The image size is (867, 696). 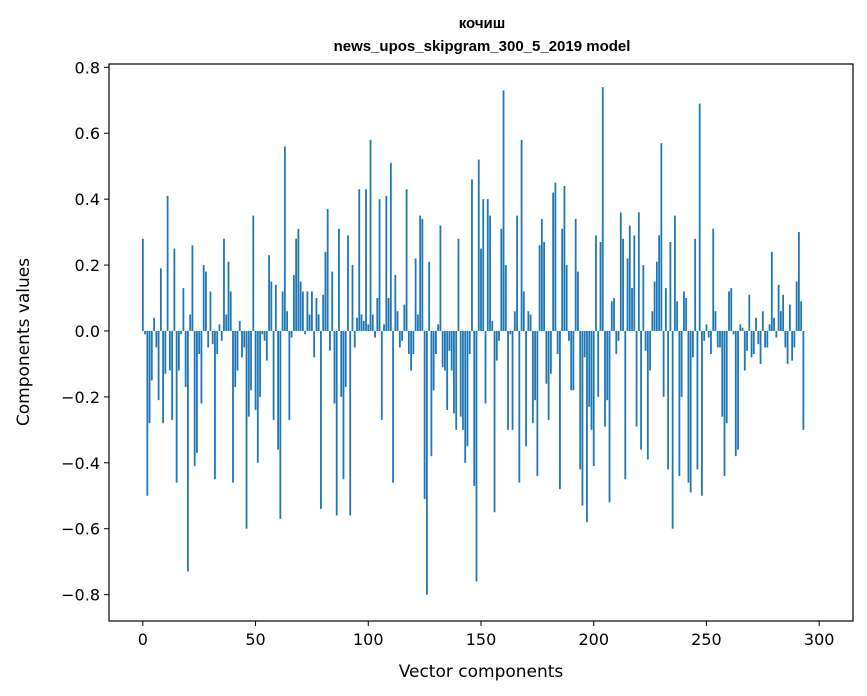 What do you see at coordinates (87, 331) in the screenshot?
I see `y-tick-label: 0.0` at bounding box center [87, 331].